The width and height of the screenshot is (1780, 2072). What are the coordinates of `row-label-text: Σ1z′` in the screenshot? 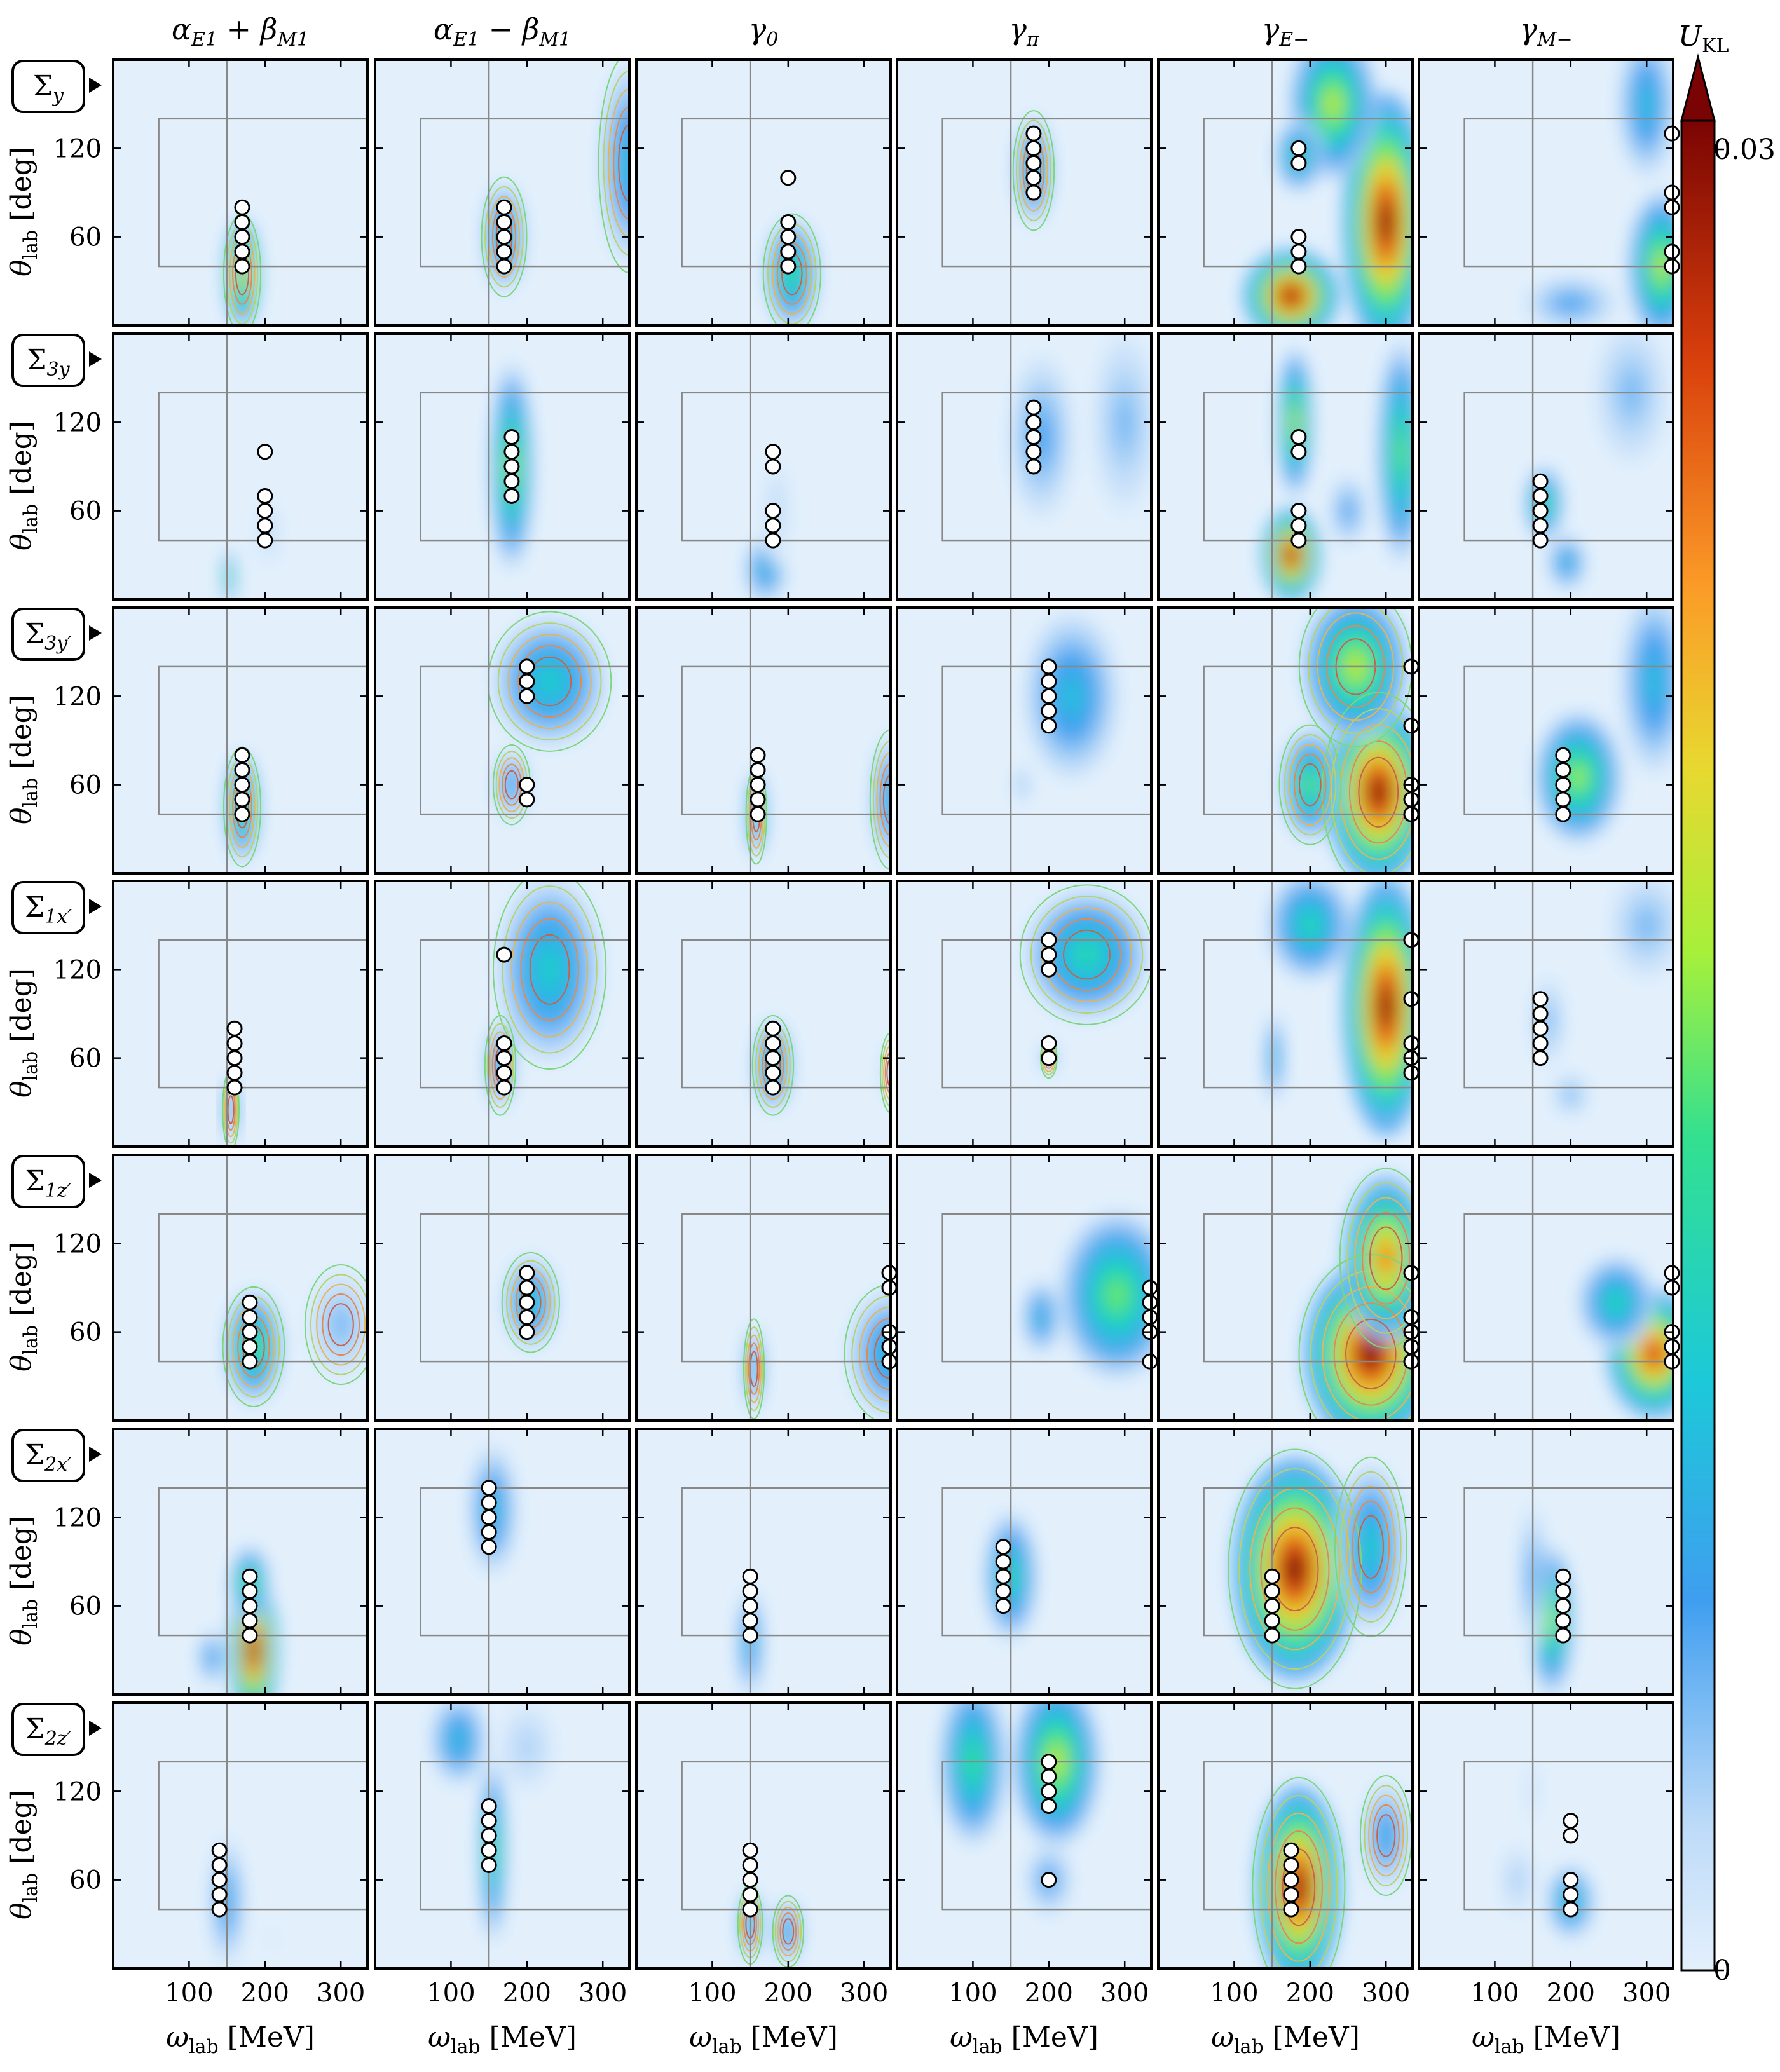 It's located at (48, 1183).